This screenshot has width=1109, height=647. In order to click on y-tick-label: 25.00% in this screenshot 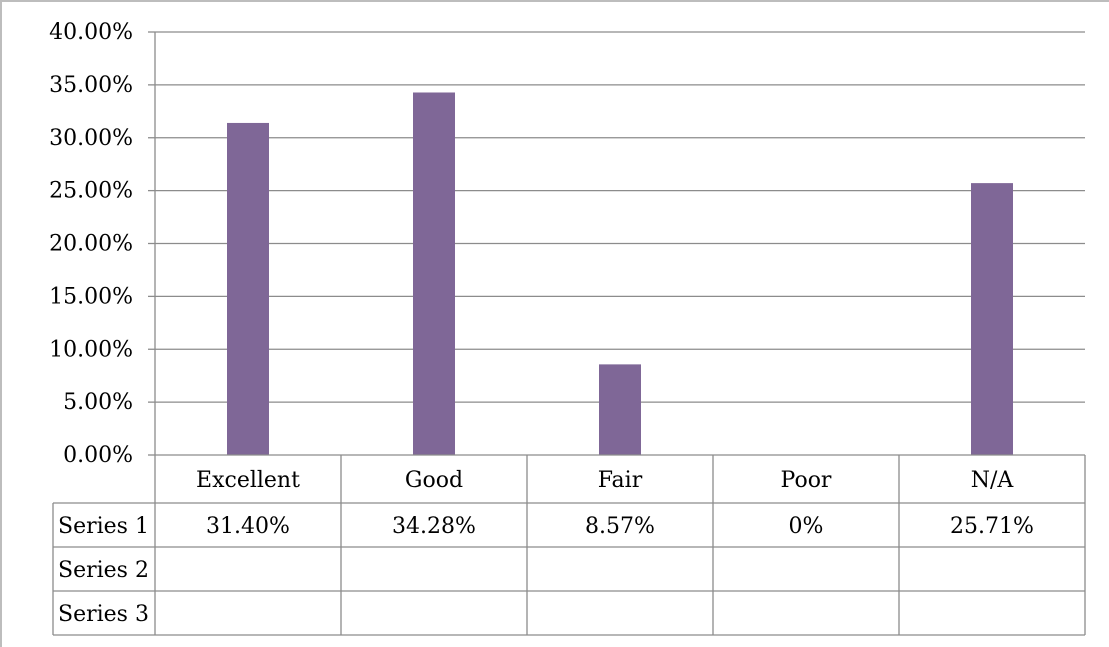, I will do `click(91, 191)`.